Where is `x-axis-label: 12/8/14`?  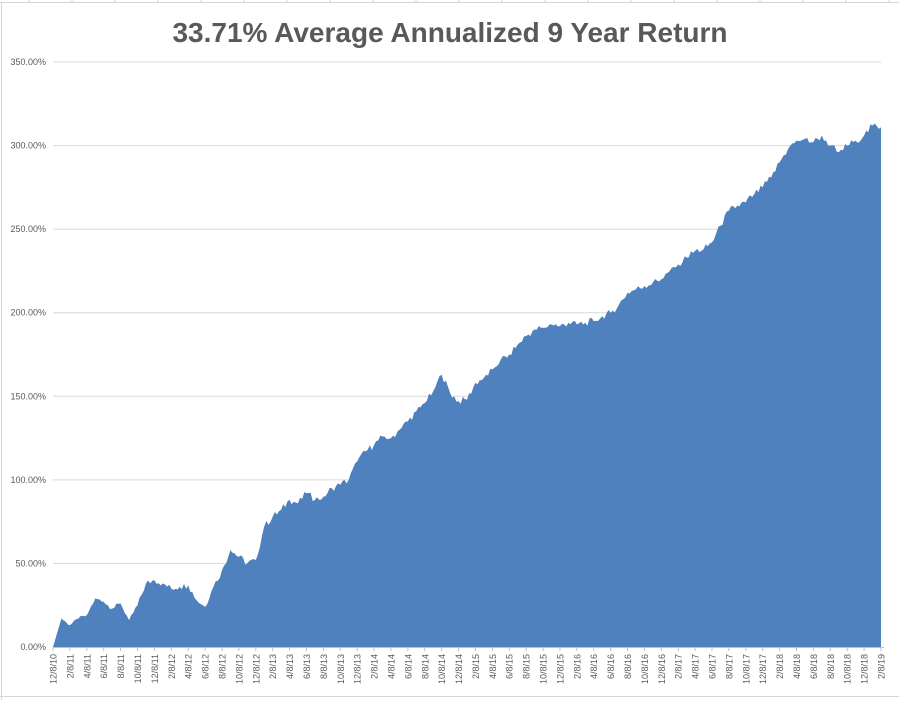
x-axis-label: 12/8/14 is located at coordinates (459, 669).